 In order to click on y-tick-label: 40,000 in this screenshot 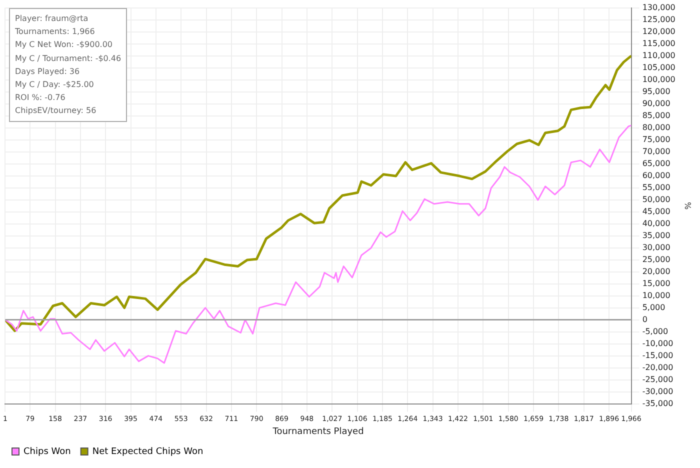, I will do `click(656, 223)`.